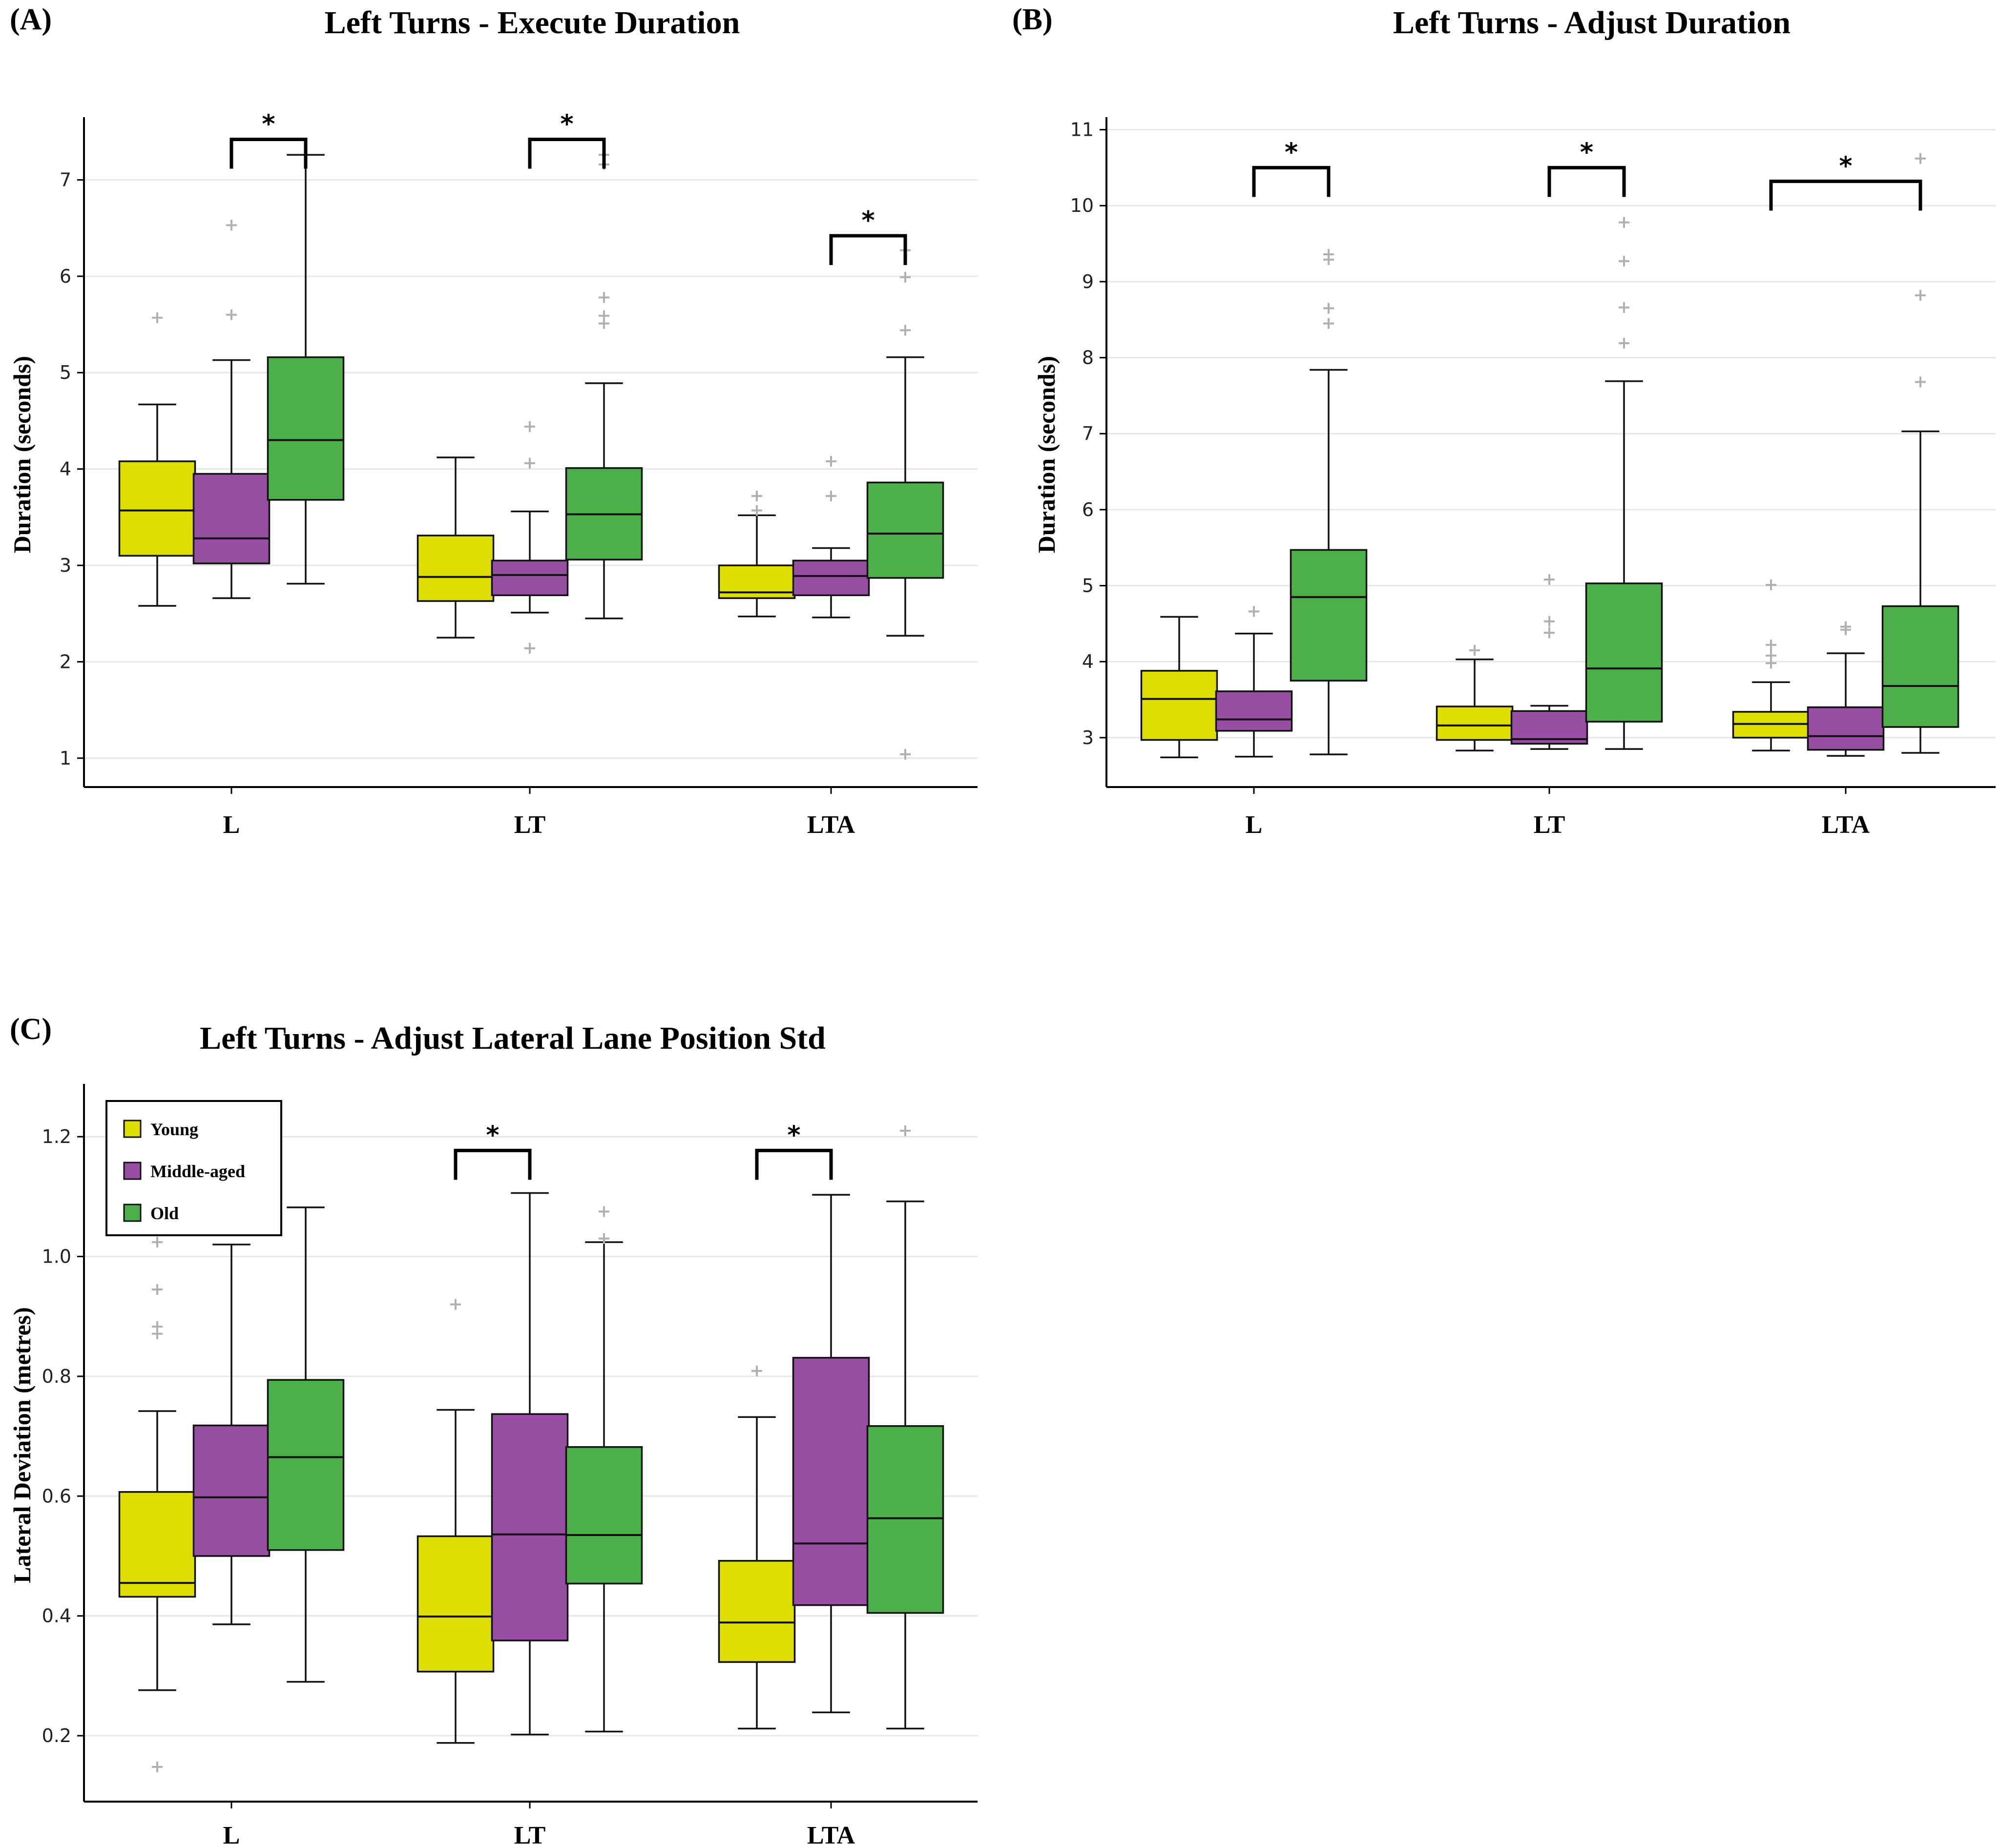 The width and height of the screenshot is (2000, 1848). What do you see at coordinates (65, 469) in the screenshot?
I see `y-tick-label: 4` at bounding box center [65, 469].